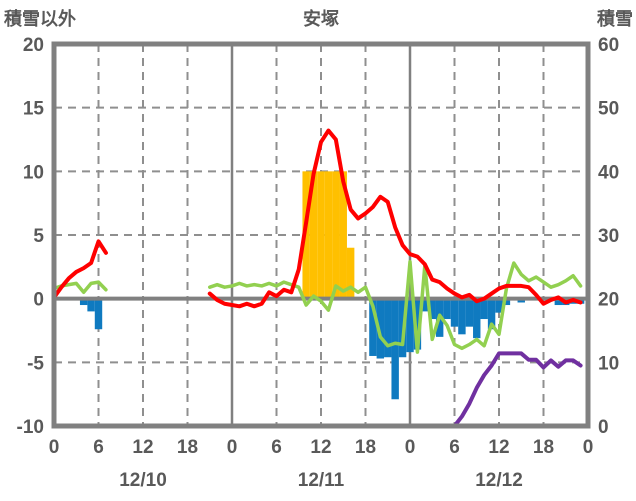  What do you see at coordinates (321, 19) in the screenshot?
I see `station-title: 安塚` at bounding box center [321, 19].